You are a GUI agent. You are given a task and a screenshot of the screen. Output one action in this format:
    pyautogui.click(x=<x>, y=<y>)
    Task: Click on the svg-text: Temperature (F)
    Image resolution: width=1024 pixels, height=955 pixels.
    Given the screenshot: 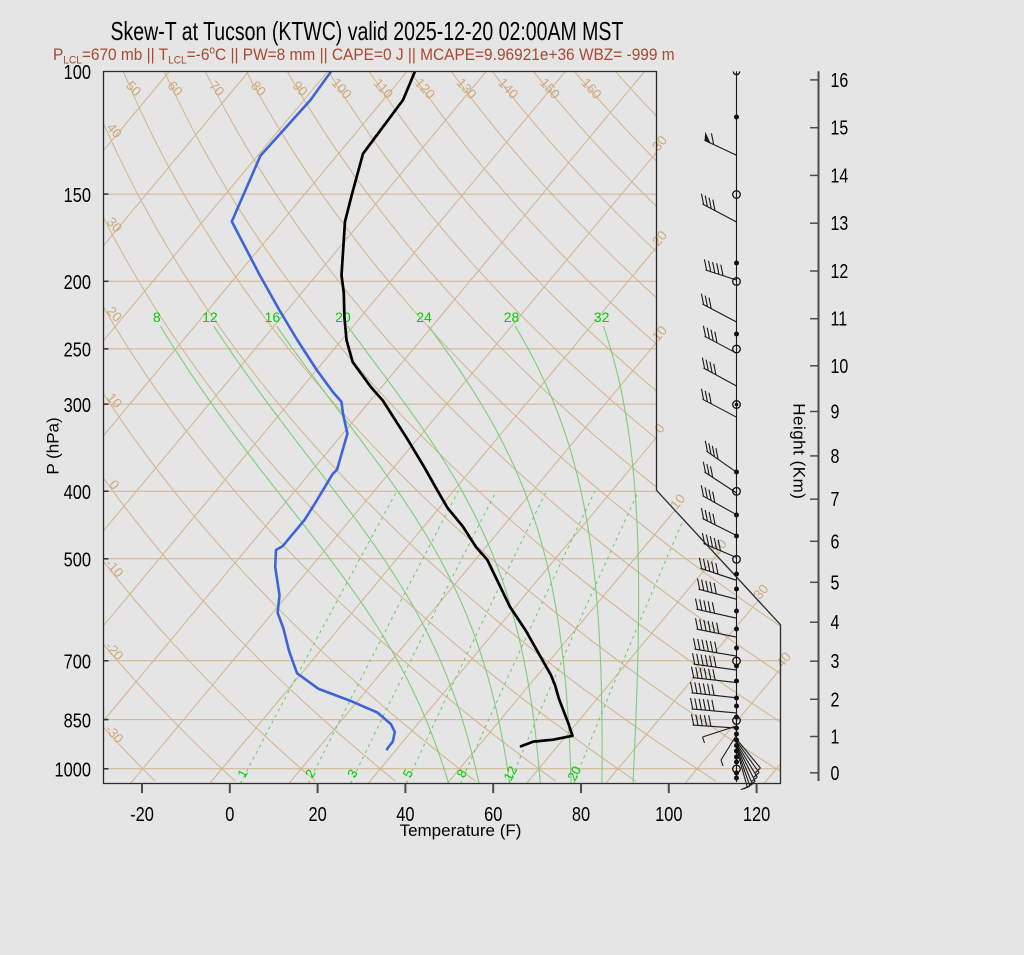 What is the action you would take?
    pyautogui.click(x=461, y=830)
    